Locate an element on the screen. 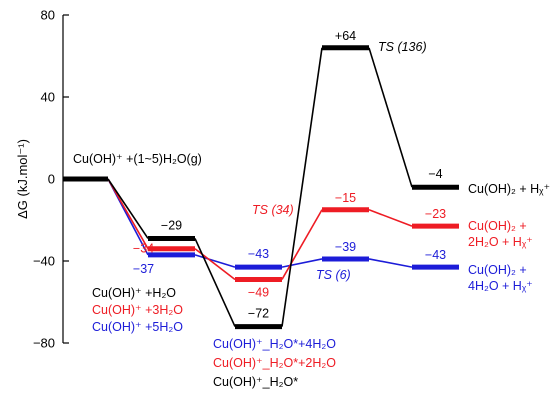 The width and height of the screenshot is (554, 405). red-value-label: −15 is located at coordinates (345, 198).